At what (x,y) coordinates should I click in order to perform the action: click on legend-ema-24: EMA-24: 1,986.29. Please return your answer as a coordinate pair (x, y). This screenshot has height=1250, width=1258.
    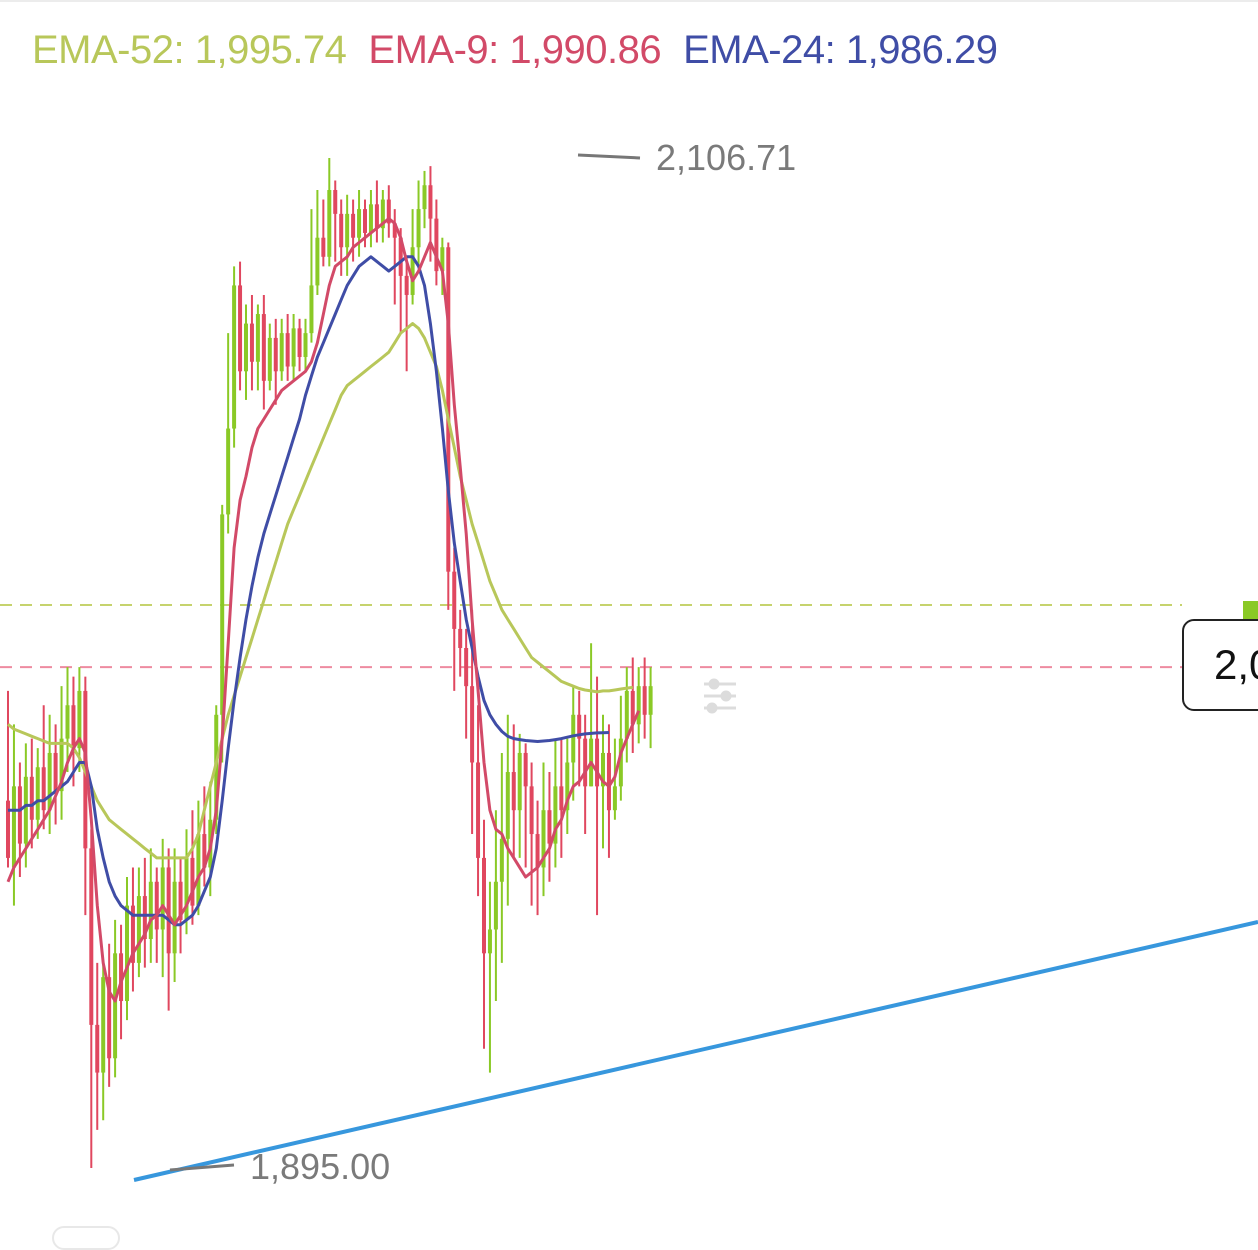
    Looking at the image, I should click on (840, 50).